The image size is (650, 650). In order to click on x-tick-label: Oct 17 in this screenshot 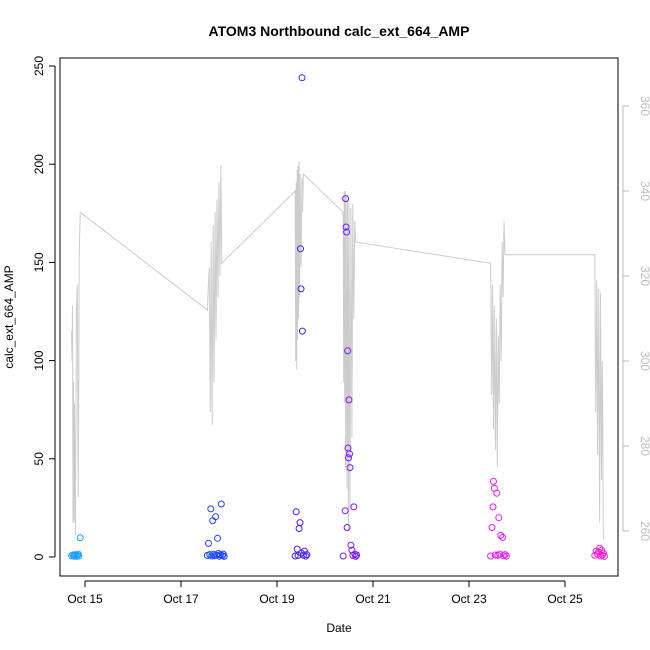, I will do `click(181, 599)`.